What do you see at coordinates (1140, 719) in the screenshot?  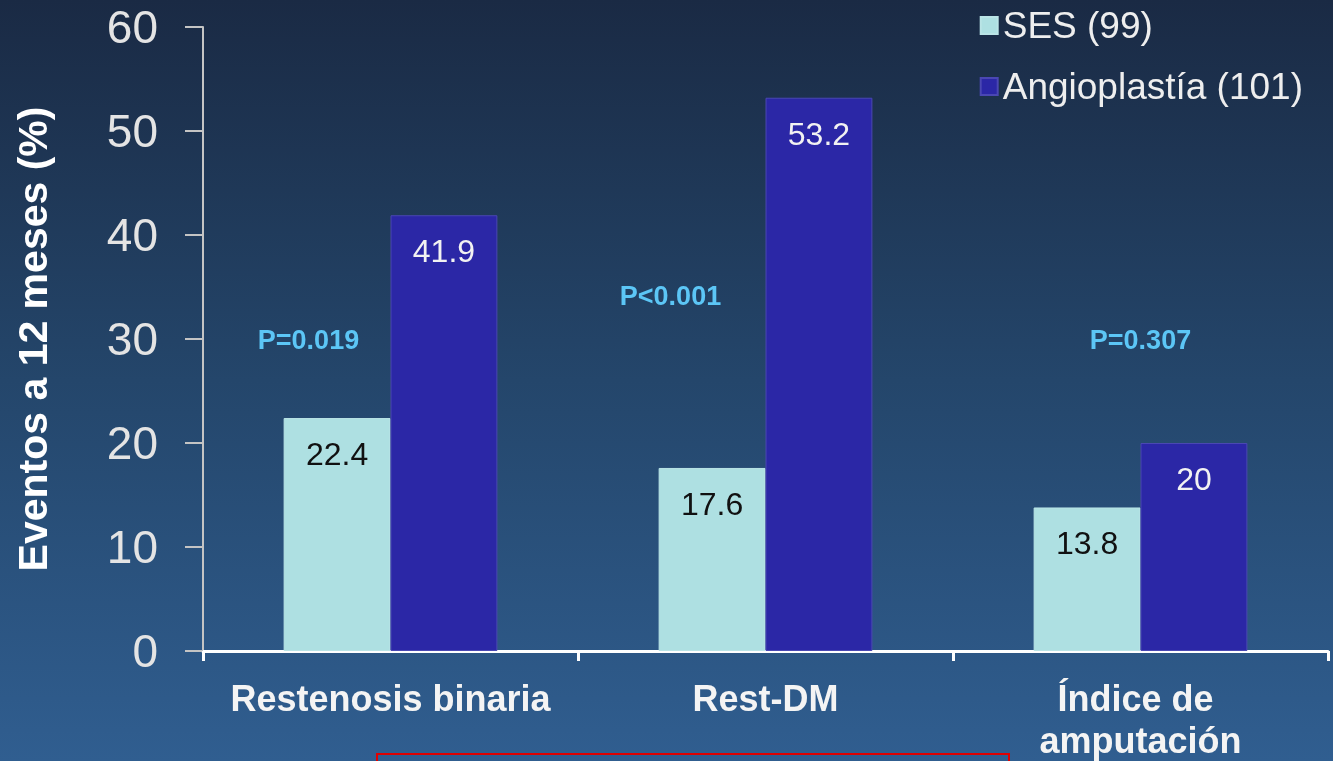 I see `x-tick-label: Índice de amputación` at bounding box center [1140, 719].